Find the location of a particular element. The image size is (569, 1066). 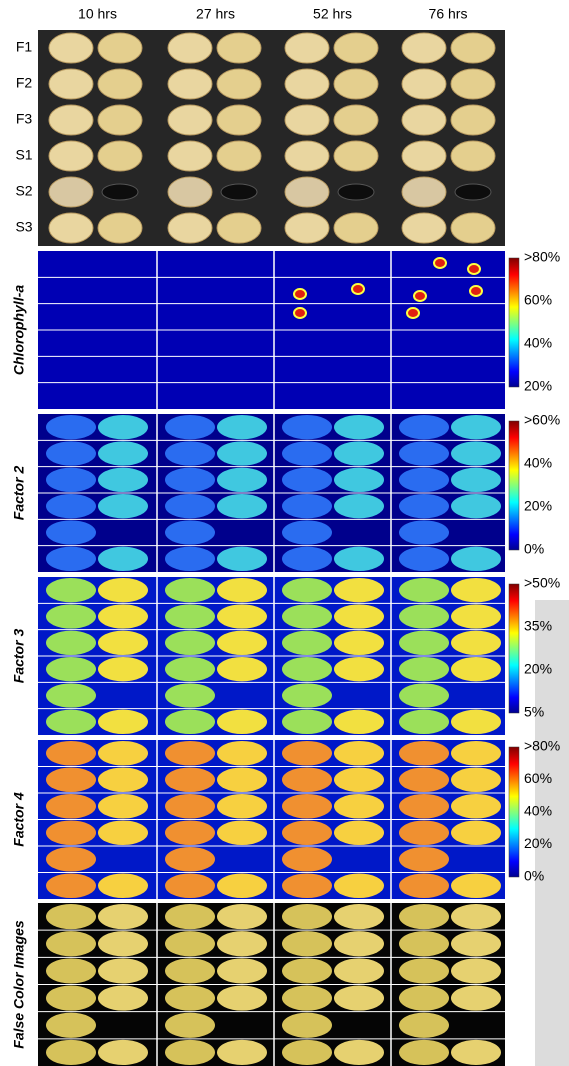

row-label: S1 is located at coordinates (23, 155).